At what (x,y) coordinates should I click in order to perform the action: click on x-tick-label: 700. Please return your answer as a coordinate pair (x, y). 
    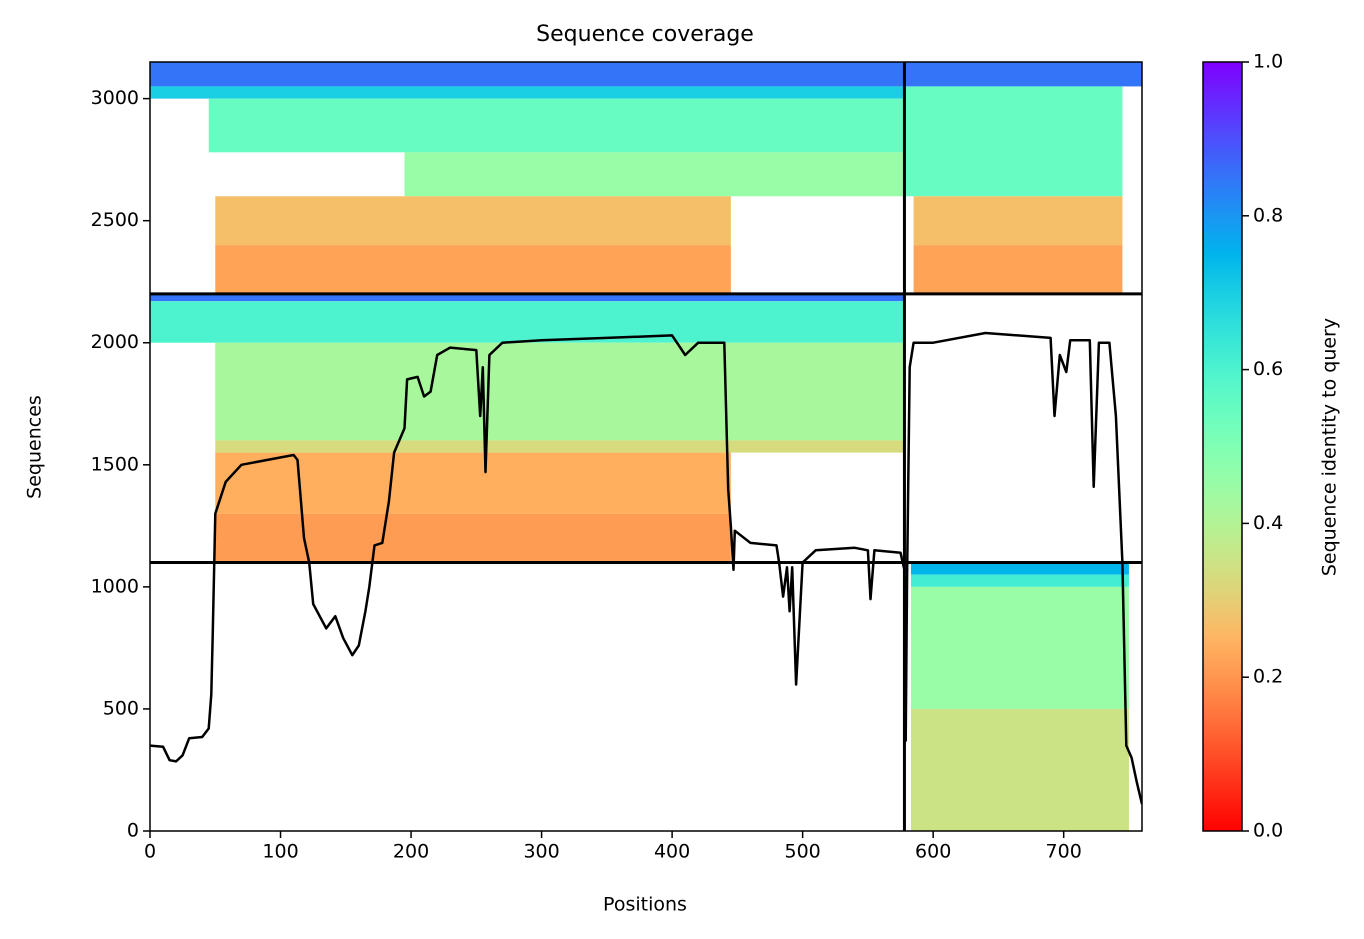
    Looking at the image, I should click on (1064, 852).